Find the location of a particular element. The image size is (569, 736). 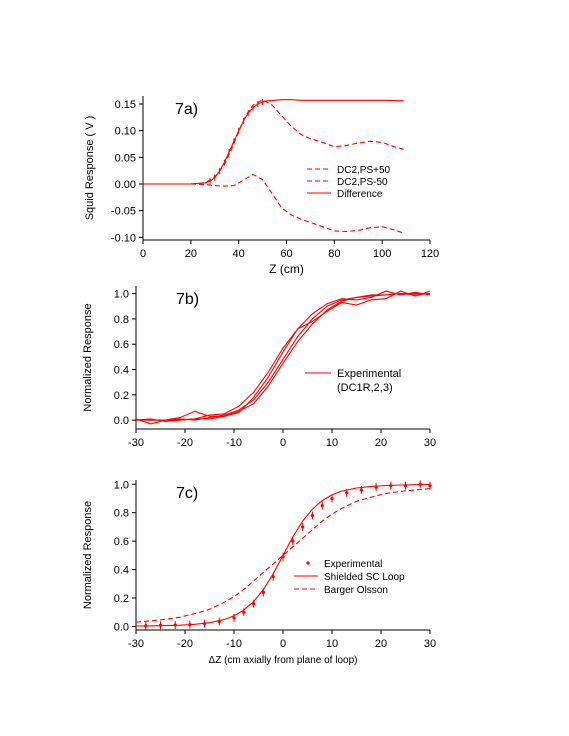

x-tick-label: 80 is located at coordinates (334, 254).